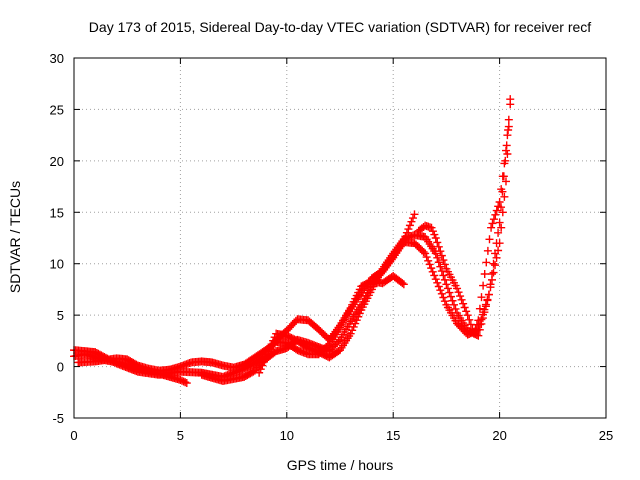  What do you see at coordinates (57, 264) in the screenshot?
I see `y-tick-label: 10` at bounding box center [57, 264].